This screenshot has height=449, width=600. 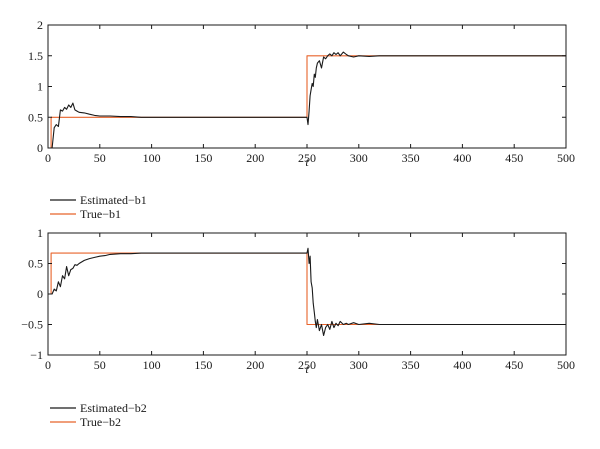 What do you see at coordinates (113, 200) in the screenshot?
I see `legend-label: Estimated−b1` at bounding box center [113, 200].